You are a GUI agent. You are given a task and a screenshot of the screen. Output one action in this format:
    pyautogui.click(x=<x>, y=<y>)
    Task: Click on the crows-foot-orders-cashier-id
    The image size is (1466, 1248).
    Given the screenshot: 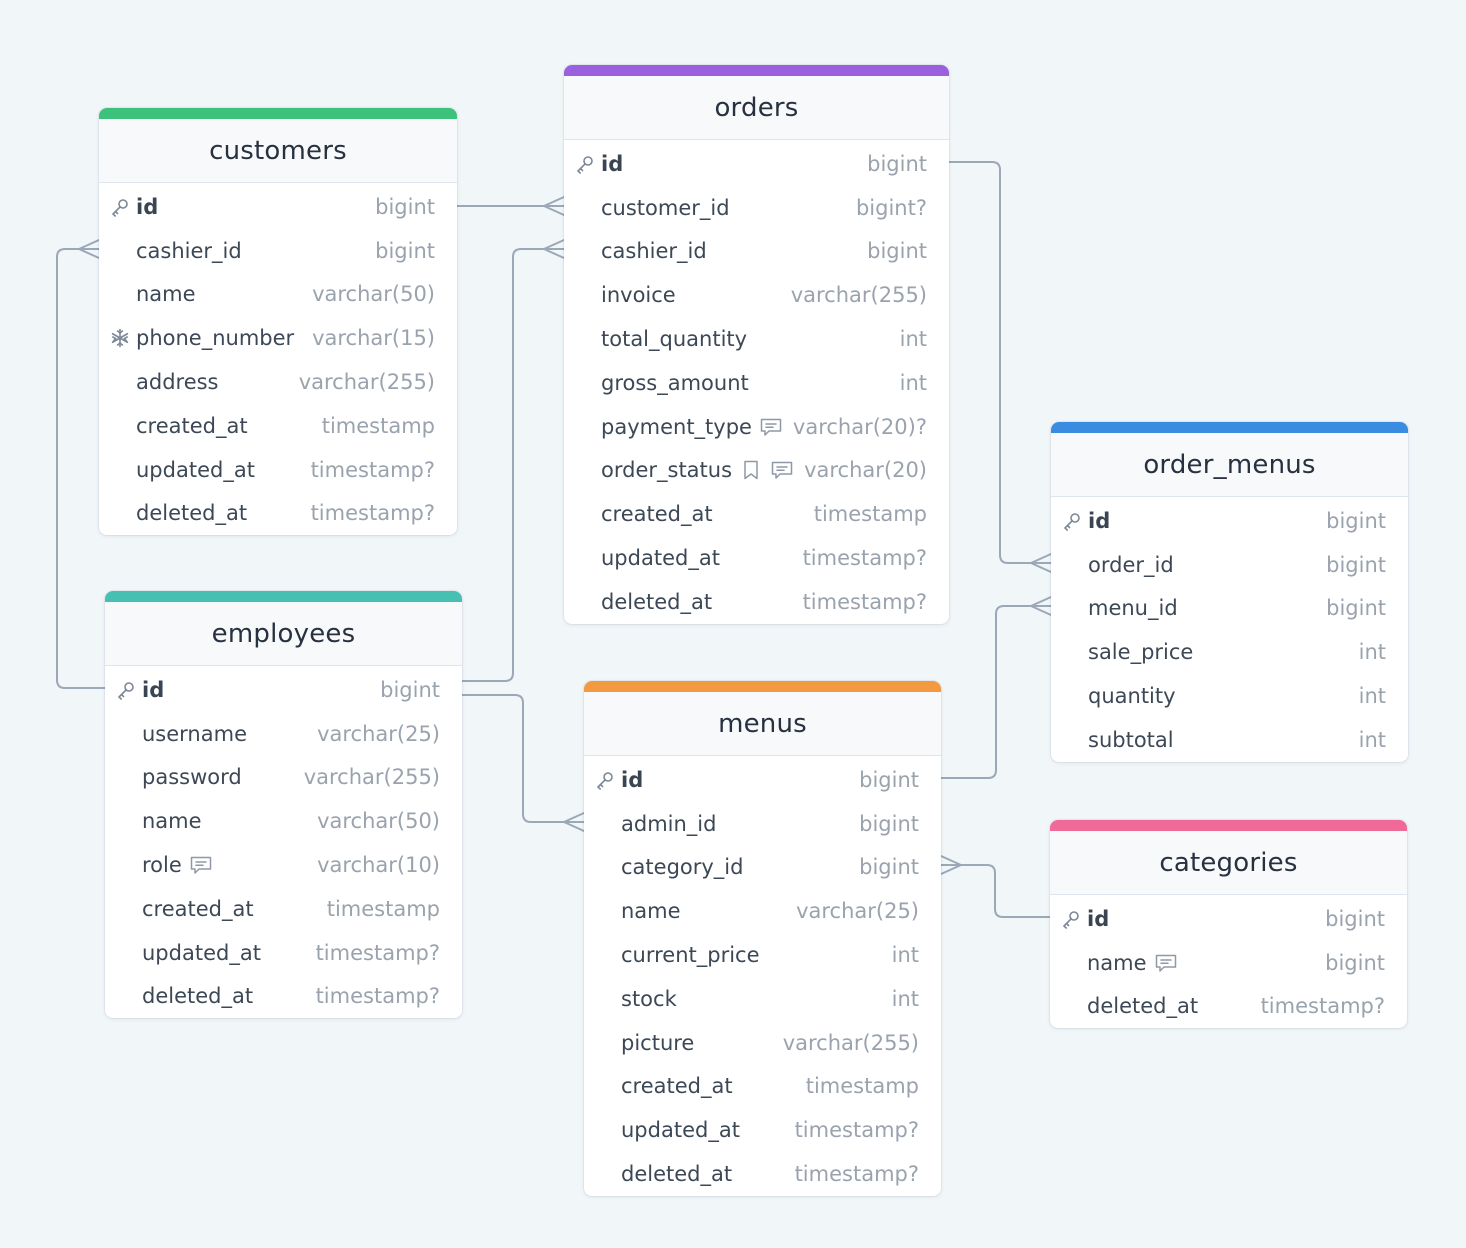 What is the action you would take?
    pyautogui.click(x=554, y=249)
    